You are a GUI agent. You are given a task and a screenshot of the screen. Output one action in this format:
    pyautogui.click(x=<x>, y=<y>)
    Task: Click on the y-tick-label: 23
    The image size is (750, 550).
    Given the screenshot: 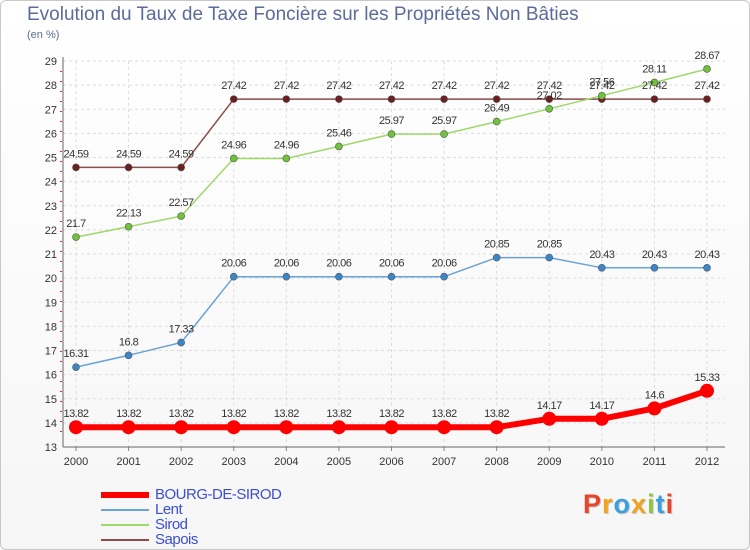 What is the action you would take?
    pyautogui.click(x=51, y=207)
    